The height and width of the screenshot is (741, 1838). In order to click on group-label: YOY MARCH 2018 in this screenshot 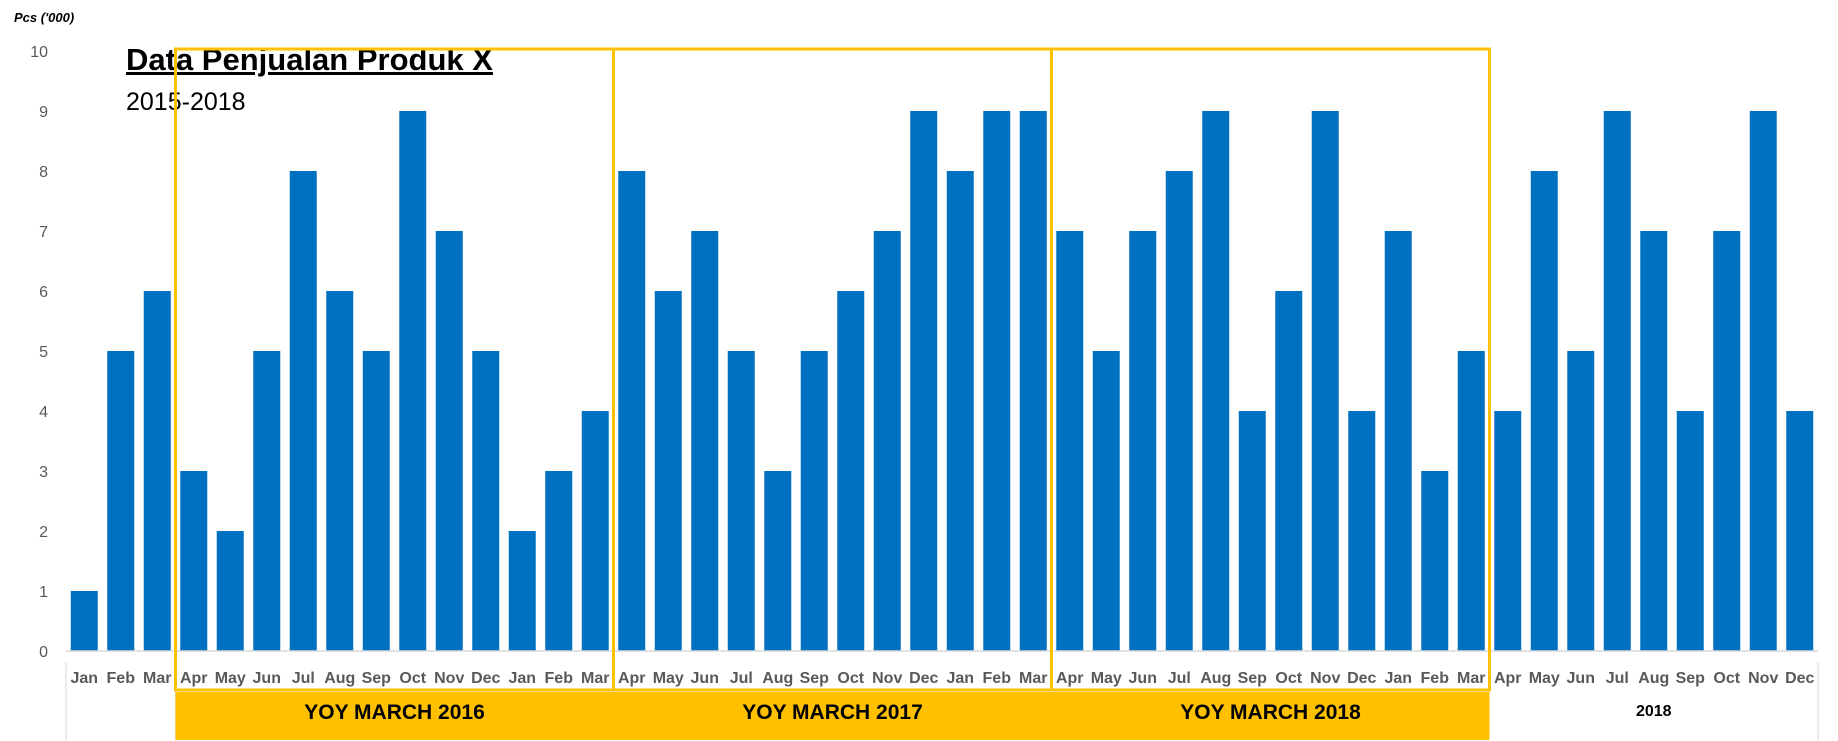, I will do `click(1270, 712)`.